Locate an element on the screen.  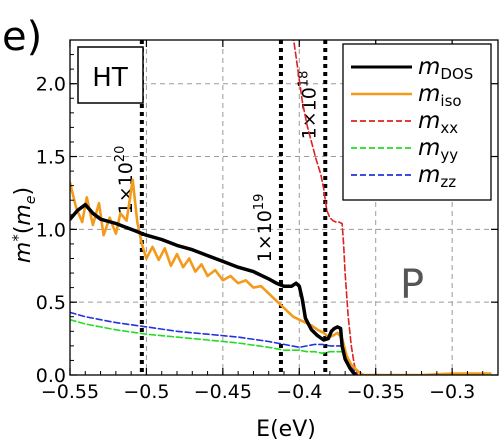
x-tick-label: −0.35 is located at coordinates (376, 392).